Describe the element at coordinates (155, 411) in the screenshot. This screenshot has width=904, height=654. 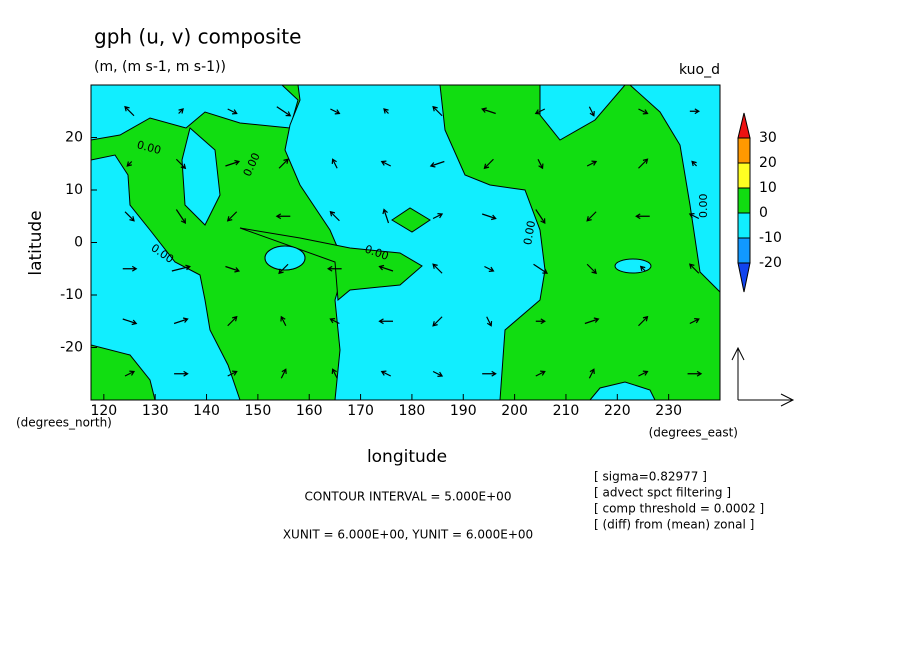
I see `x-tick-label: 130` at that location.